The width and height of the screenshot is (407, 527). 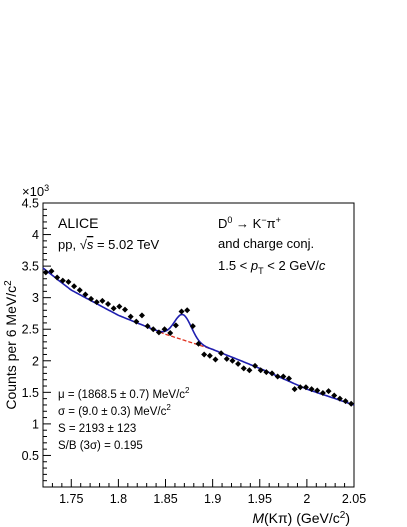 I want to click on y-multiplier: ×10³, so click(x=35, y=191).